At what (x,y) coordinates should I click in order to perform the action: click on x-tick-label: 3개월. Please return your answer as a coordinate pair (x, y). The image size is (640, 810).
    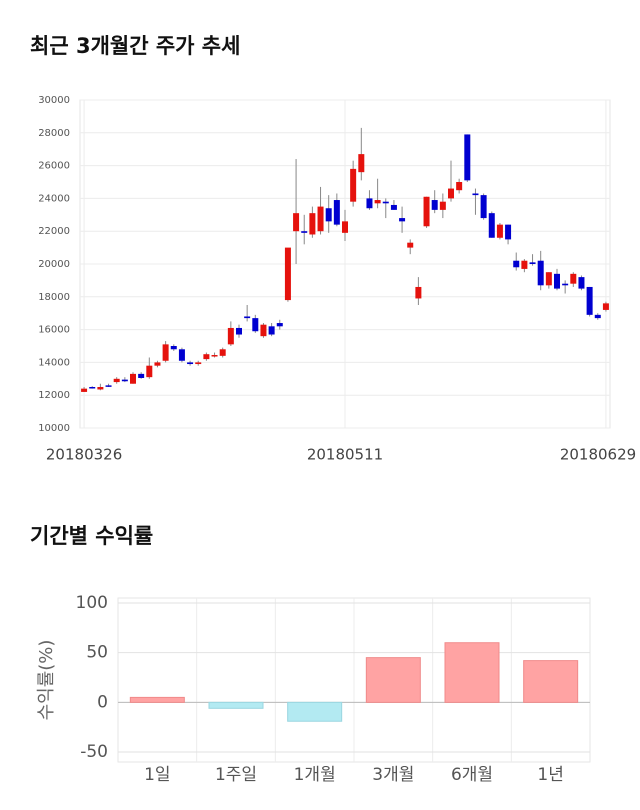
    Looking at the image, I should click on (393, 775).